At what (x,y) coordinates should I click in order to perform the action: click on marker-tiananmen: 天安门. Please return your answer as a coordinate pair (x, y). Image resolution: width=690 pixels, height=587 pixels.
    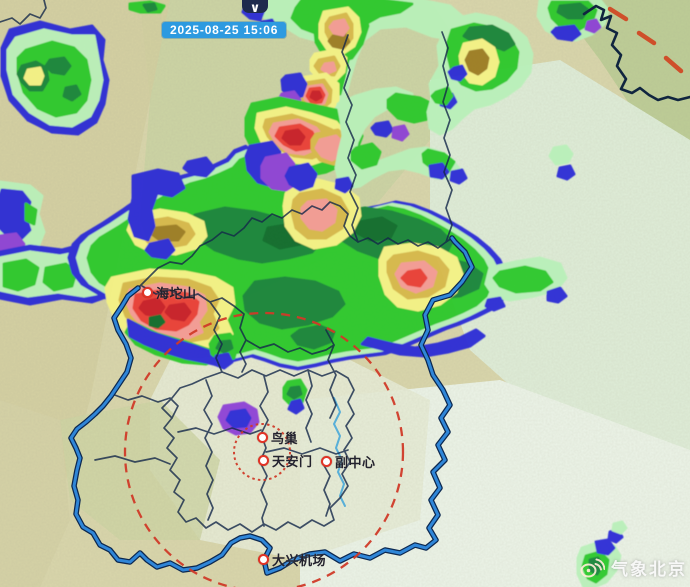
    Looking at the image, I should click on (285, 460).